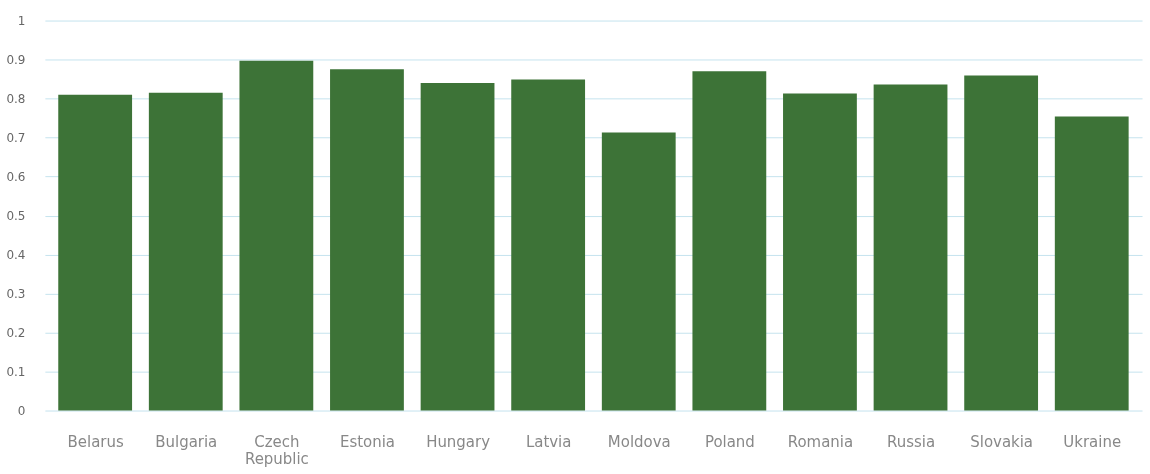 The height and width of the screenshot is (474, 1150). I want to click on x-tick-label: Bulgaria, so click(186, 441).